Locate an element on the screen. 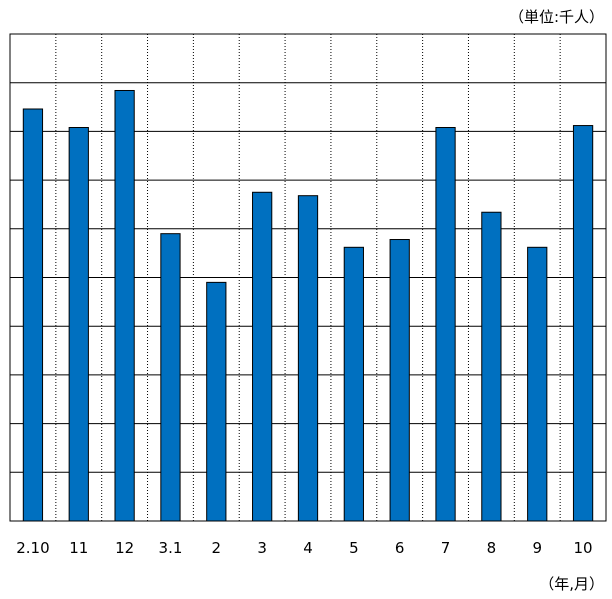 The width and height of the screenshot is (612, 599). x-tick-label: 10 is located at coordinates (583, 548).